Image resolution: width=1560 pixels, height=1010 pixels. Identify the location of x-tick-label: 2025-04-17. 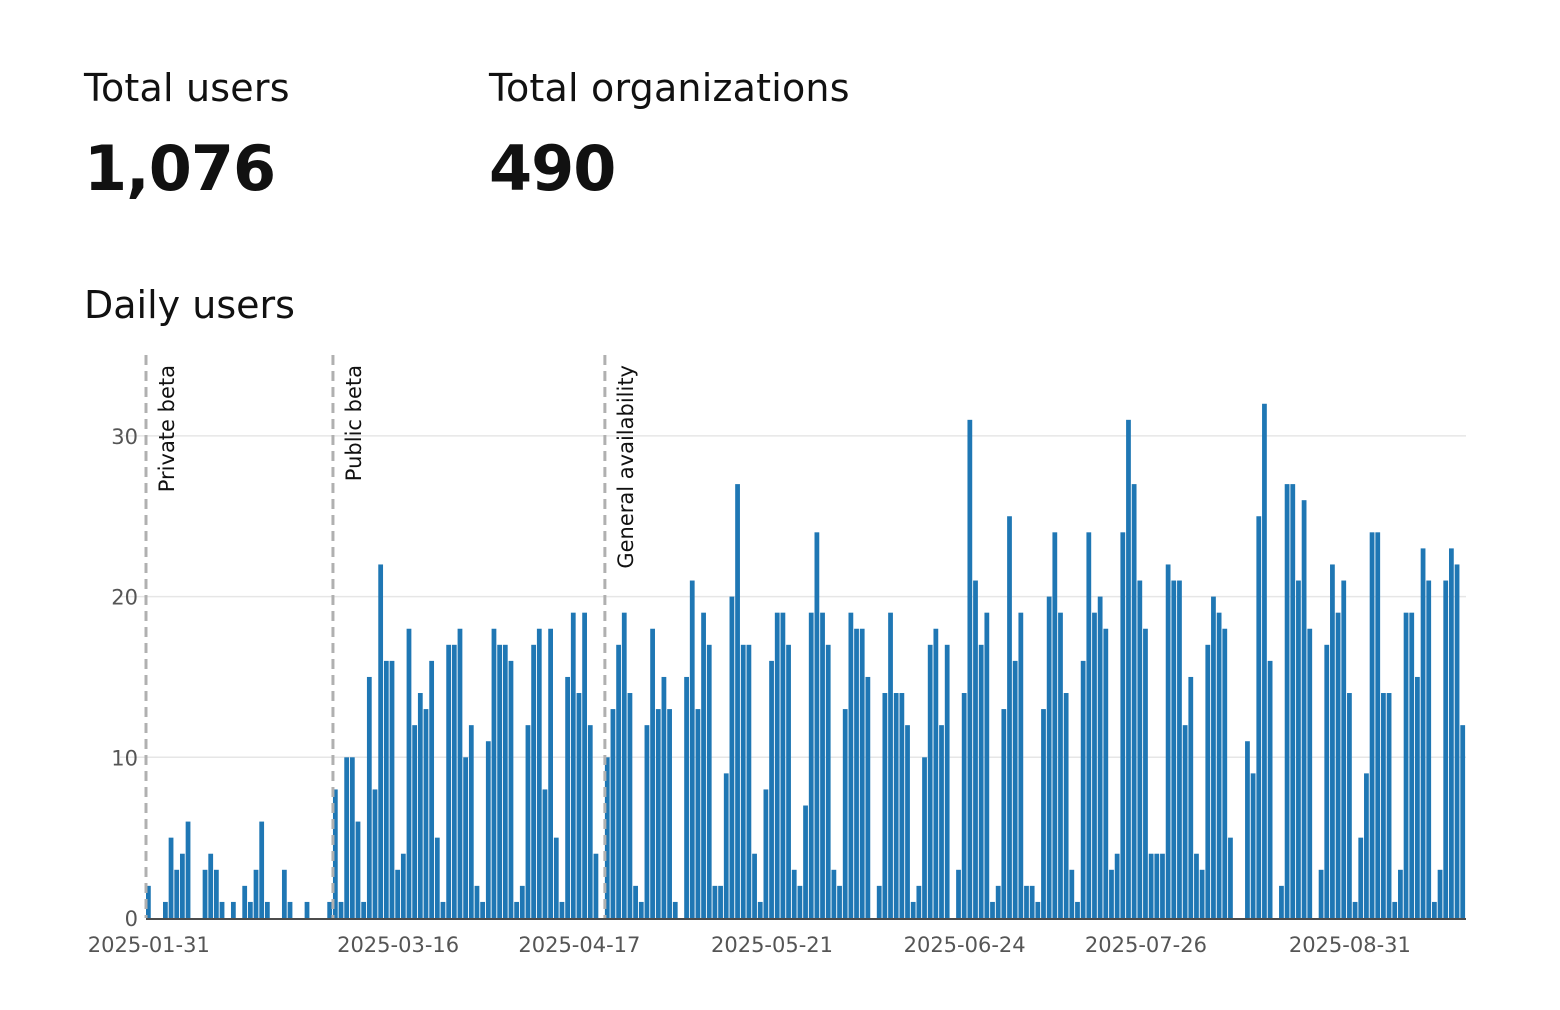
(579, 945).